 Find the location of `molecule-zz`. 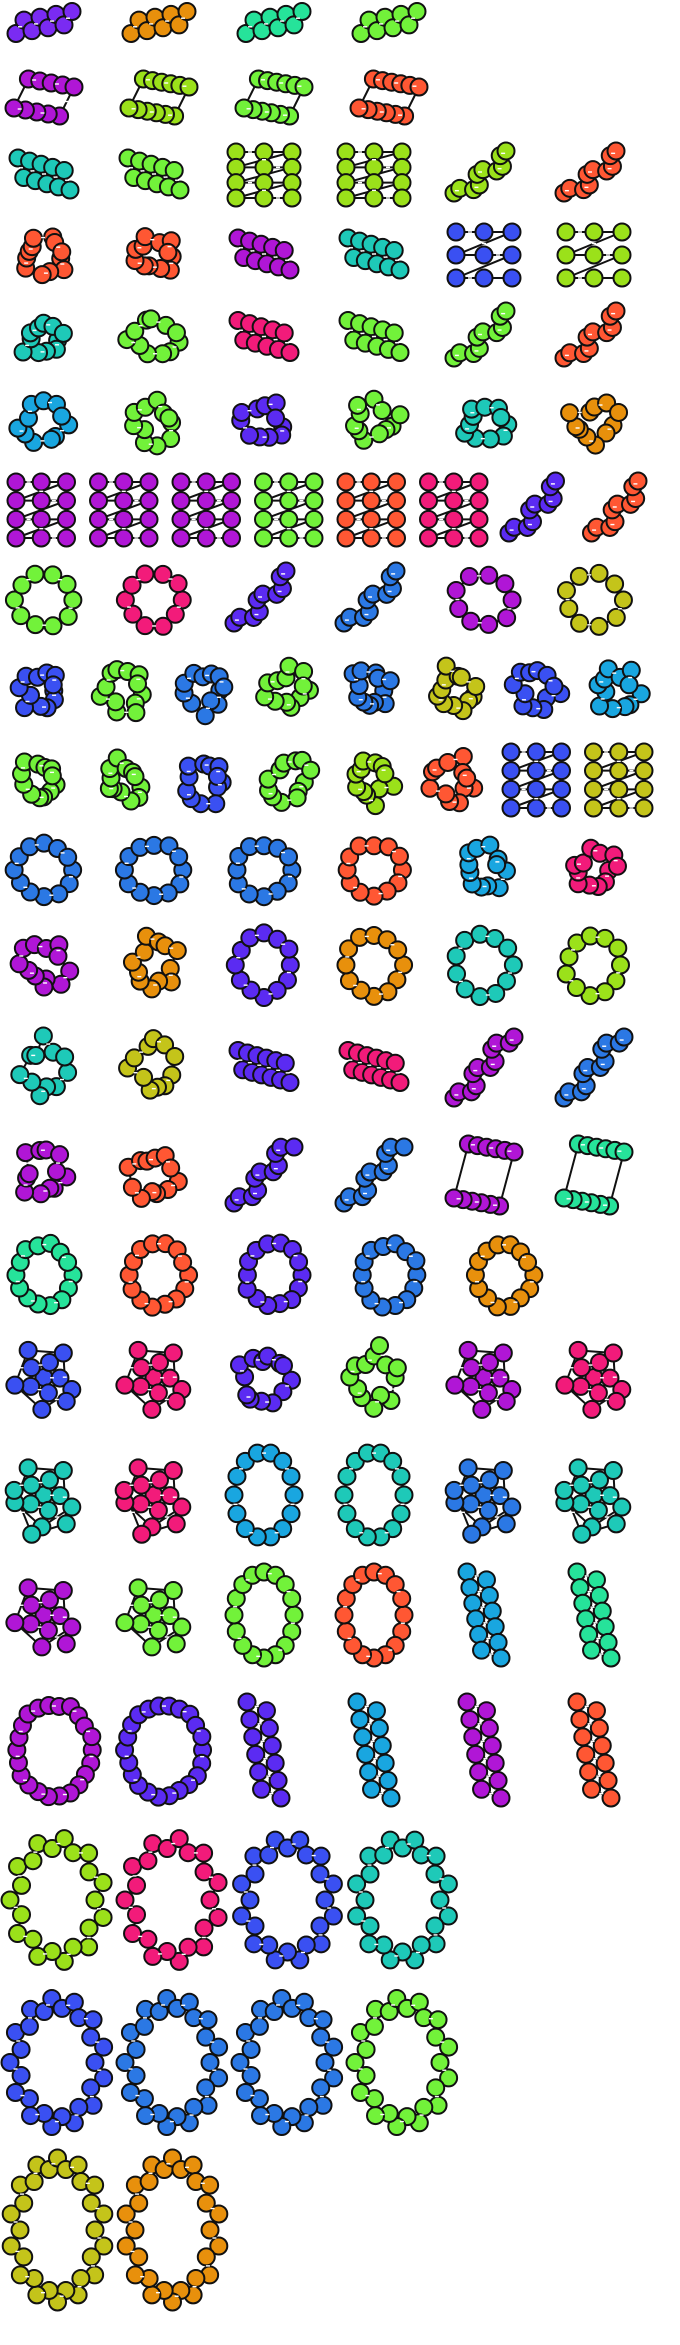

molecule-zz is located at coordinates (594, 1067).